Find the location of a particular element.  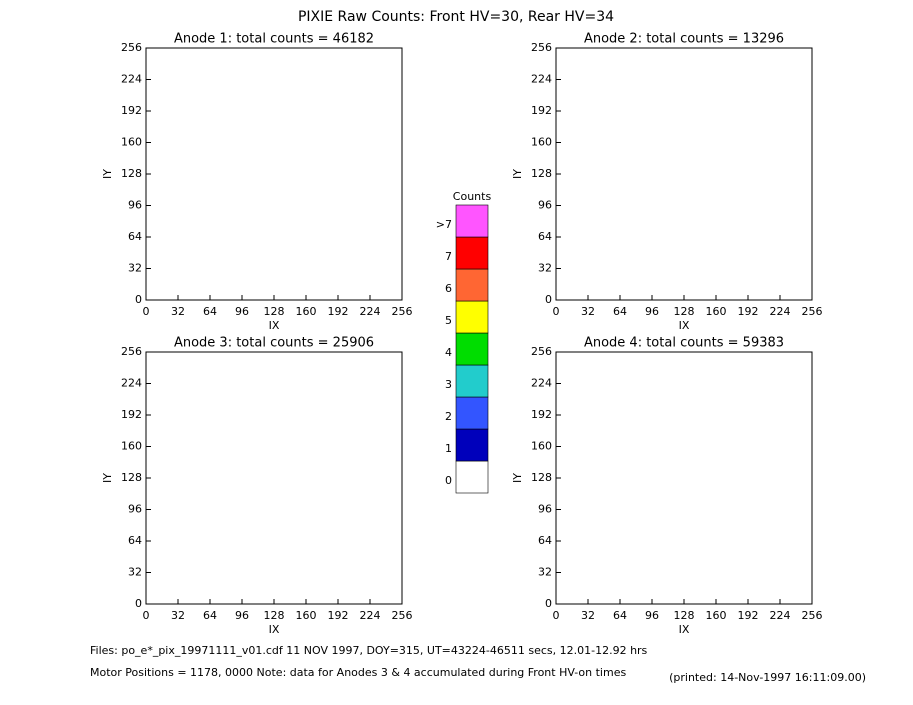

colorbar-label: 7 is located at coordinates (448, 256).